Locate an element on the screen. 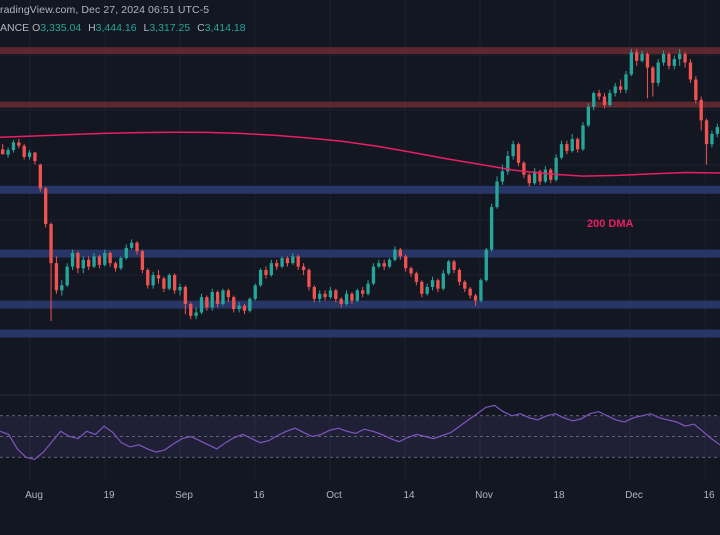  rsi-pane is located at coordinates (360, 427).